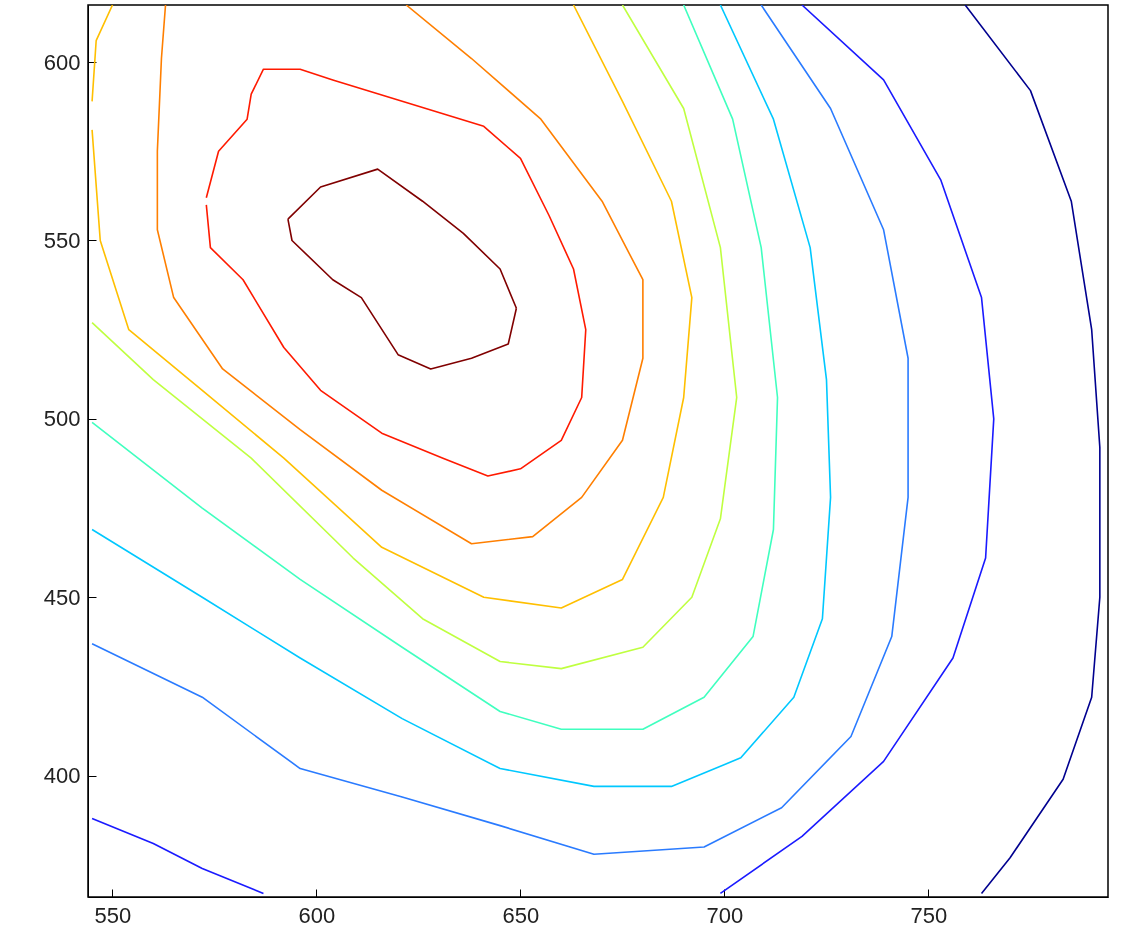 Image resolution: width=1121 pixels, height=943 pixels. What do you see at coordinates (317, 915) in the screenshot?
I see `x-tick-label: 600` at bounding box center [317, 915].